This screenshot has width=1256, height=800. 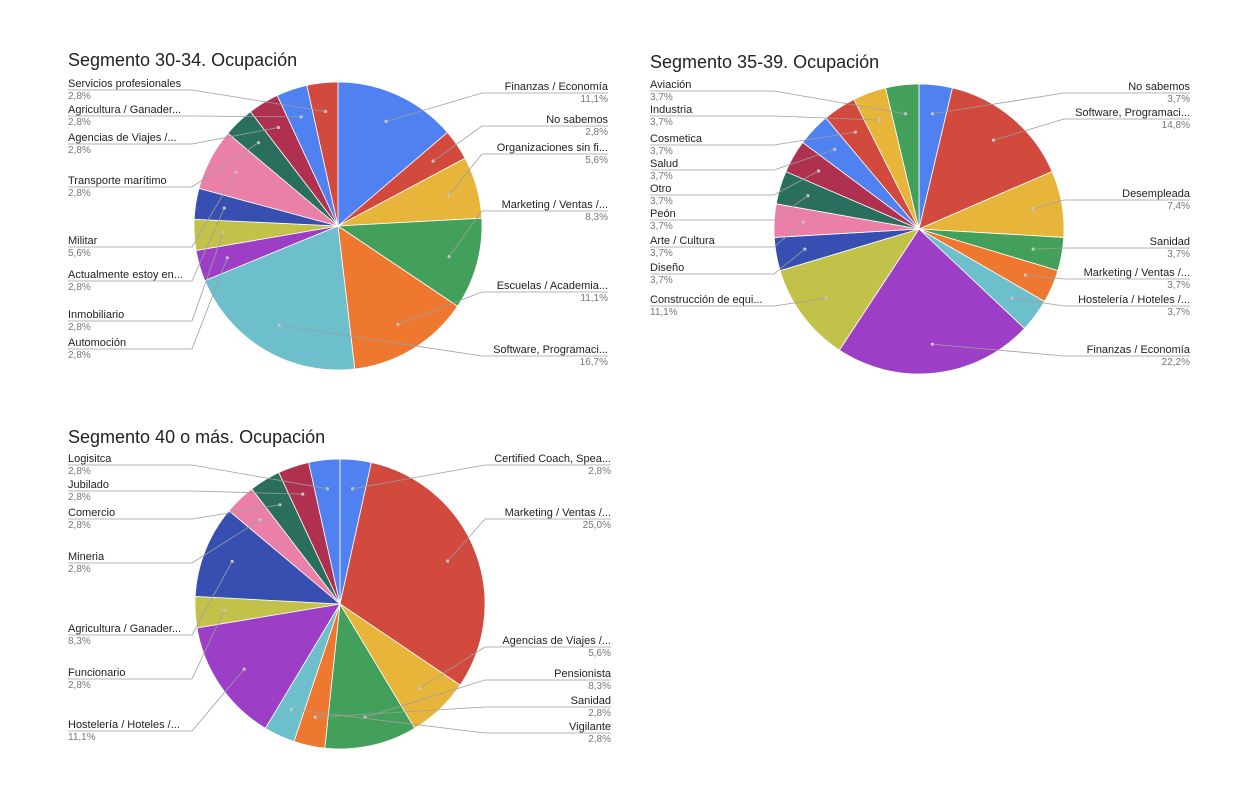 What do you see at coordinates (1156, 194) in the screenshot?
I see `slice-label: Desempleada` at bounding box center [1156, 194].